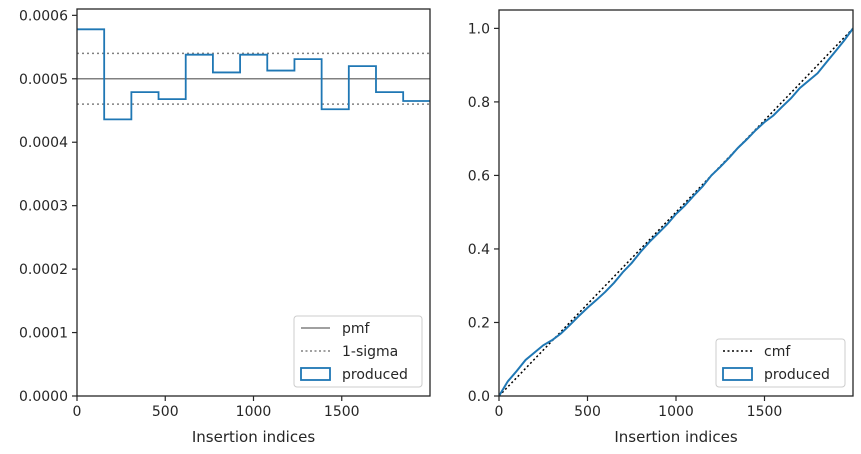  What do you see at coordinates (479, 250) in the screenshot?
I see `y-tick-label: 0.4` at bounding box center [479, 250].